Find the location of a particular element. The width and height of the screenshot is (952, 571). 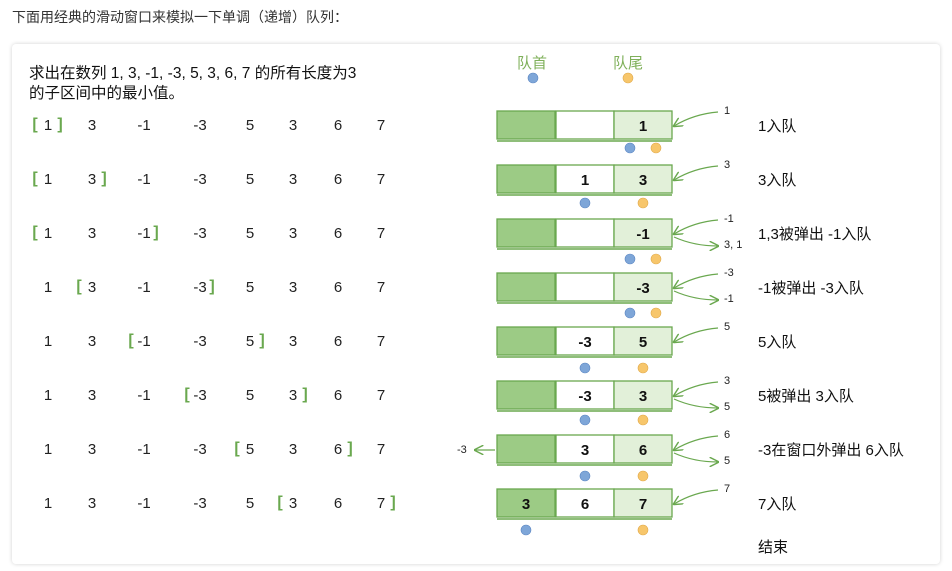

step-description: 1入队 is located at coordinates (777, 126).